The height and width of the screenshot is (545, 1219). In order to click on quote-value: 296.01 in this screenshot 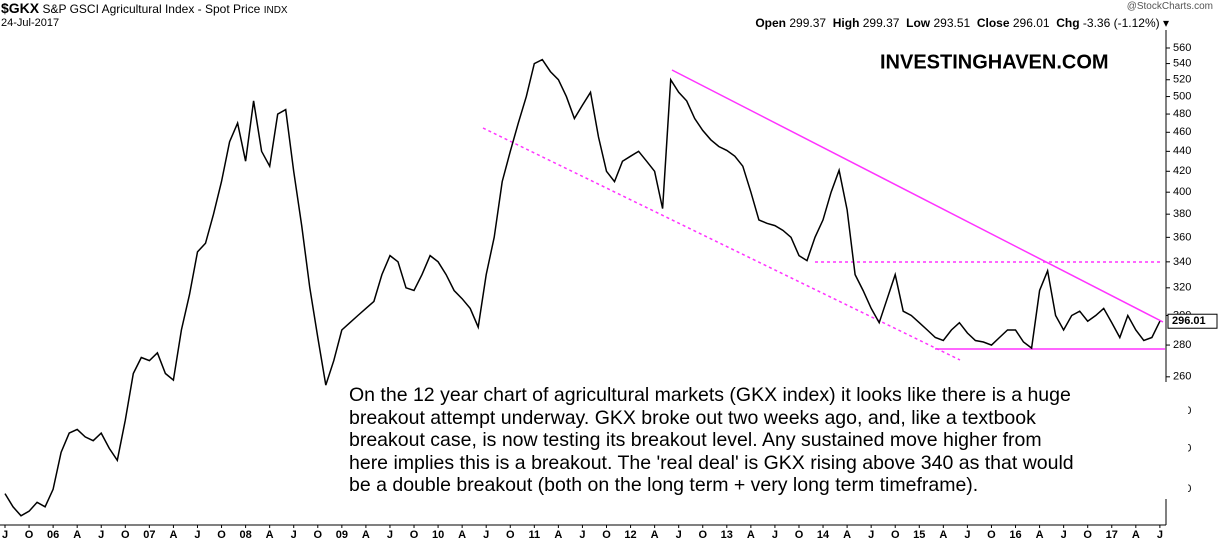, I will do `click(1031, 23)`.